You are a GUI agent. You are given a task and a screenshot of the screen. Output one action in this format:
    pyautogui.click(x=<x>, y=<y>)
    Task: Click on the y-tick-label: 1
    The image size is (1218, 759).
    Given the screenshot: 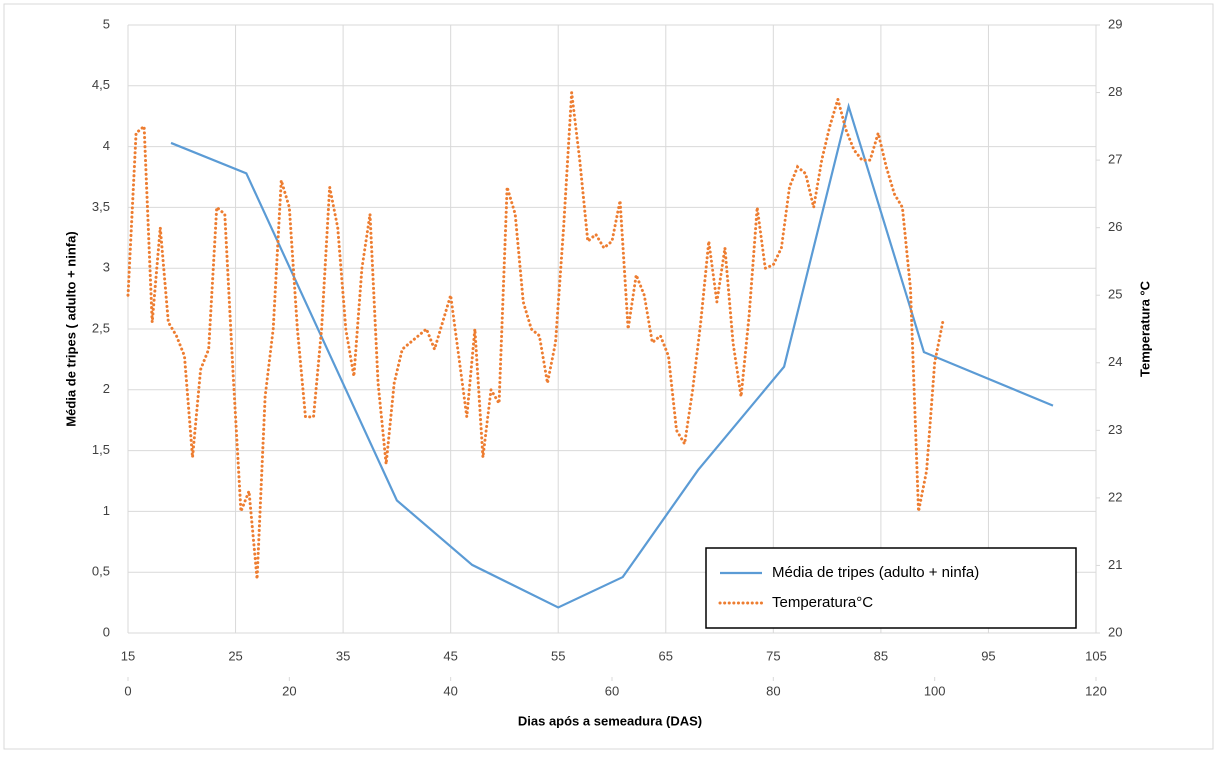 What is the action you would take?
    pyautogui.click(x=106, y=510)
    